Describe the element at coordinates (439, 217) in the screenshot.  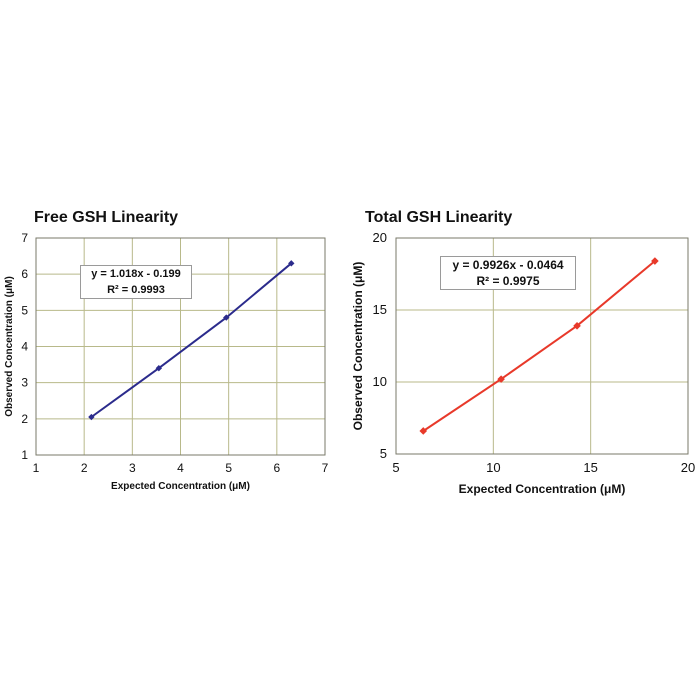
I see `chart2-title: Total GSH Linearity` at that location.